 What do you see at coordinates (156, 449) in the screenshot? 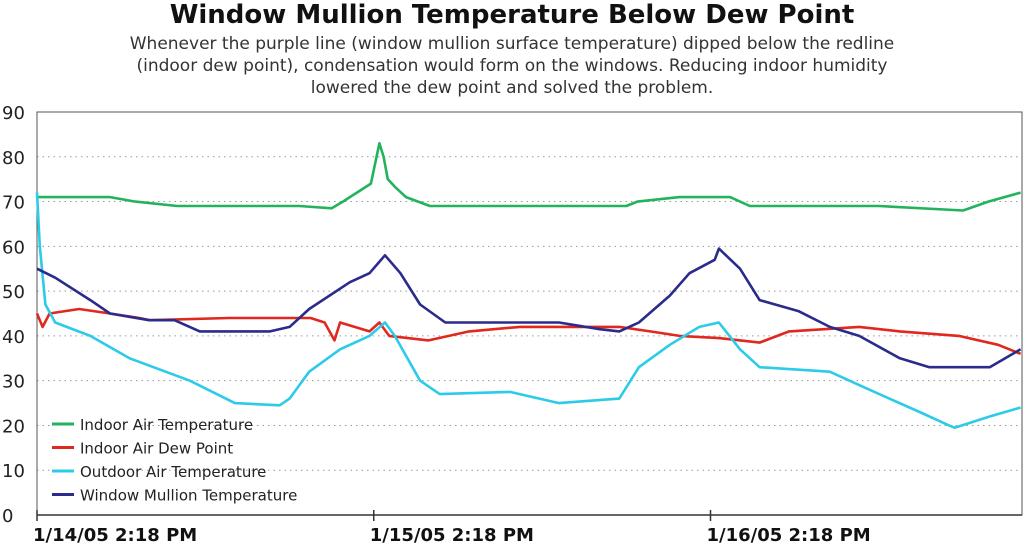
I see `legend-label: Indoor Air Dew Point` at bounding box center [156, 449].